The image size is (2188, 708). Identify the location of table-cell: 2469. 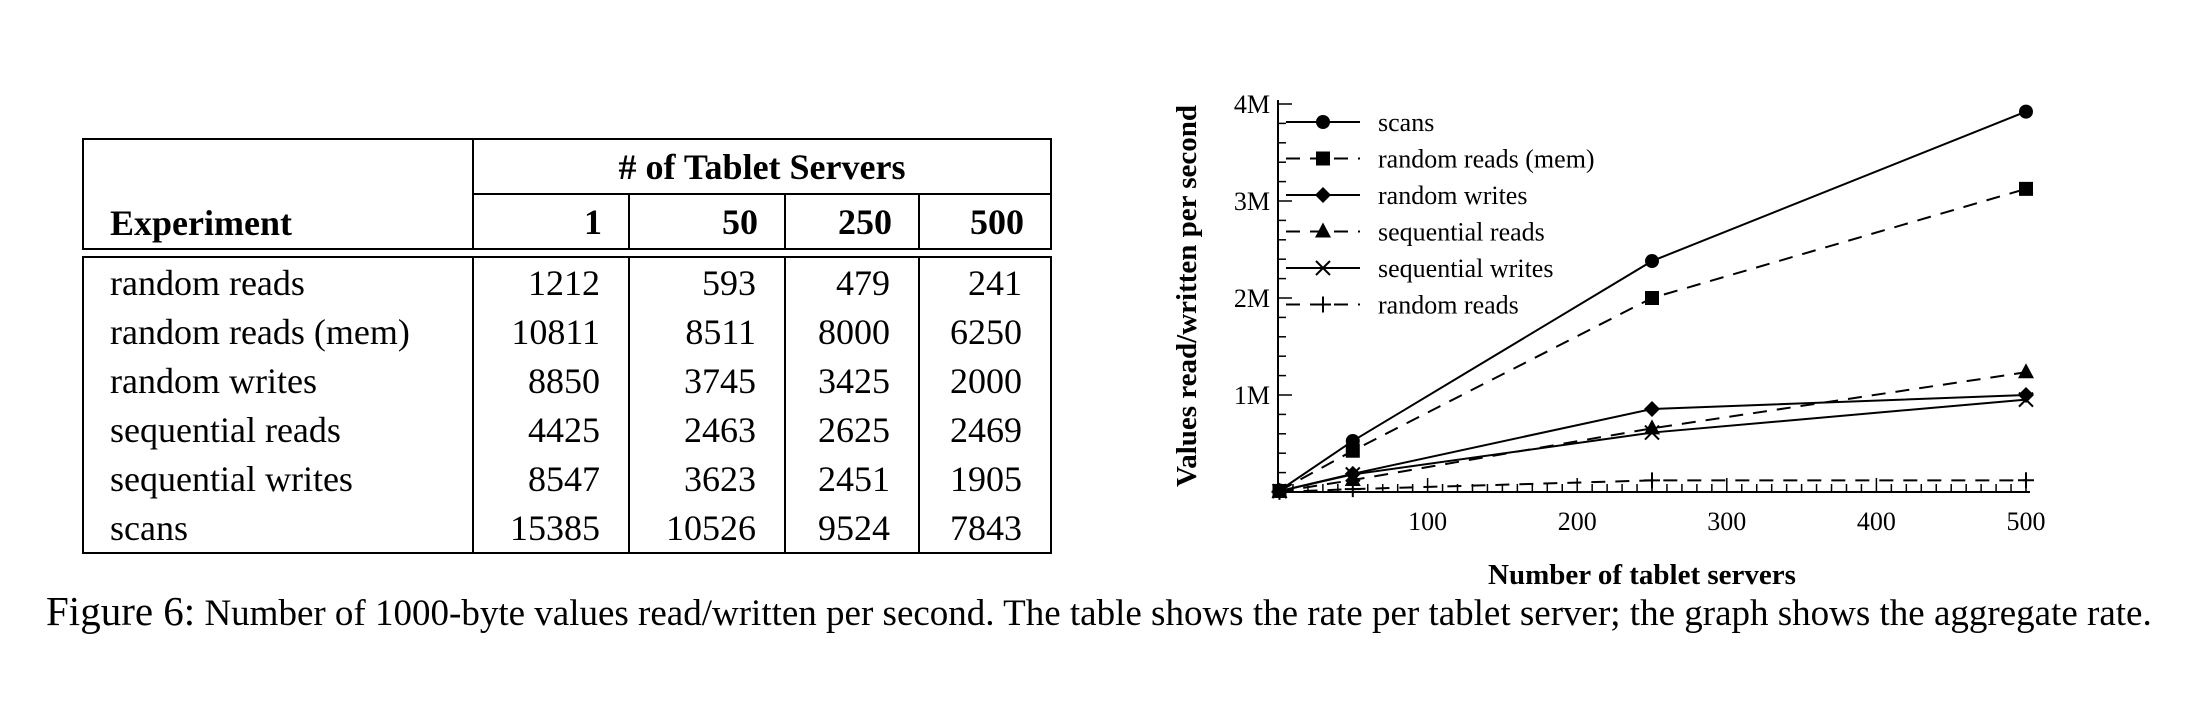
(985, 429).